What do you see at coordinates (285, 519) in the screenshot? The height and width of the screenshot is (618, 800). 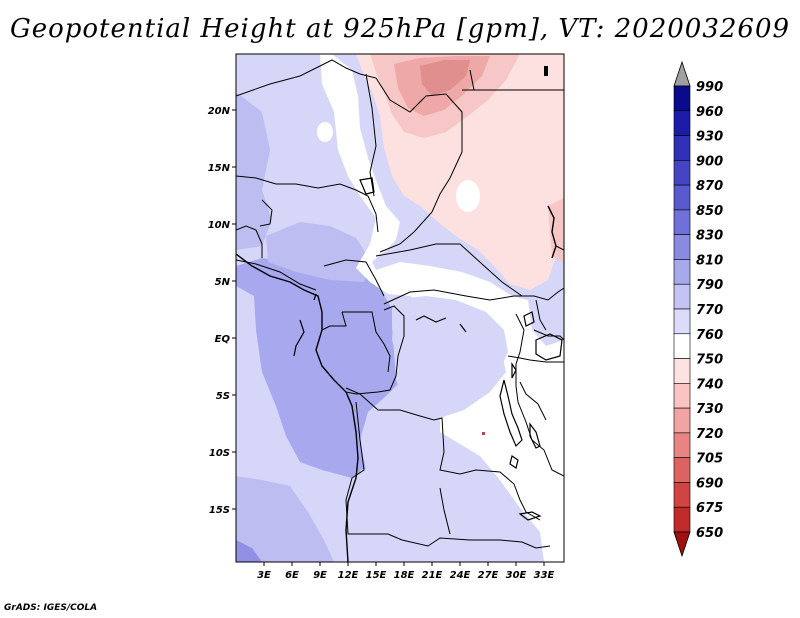 I see `field-810-sw` at bounding box center [285, 519].